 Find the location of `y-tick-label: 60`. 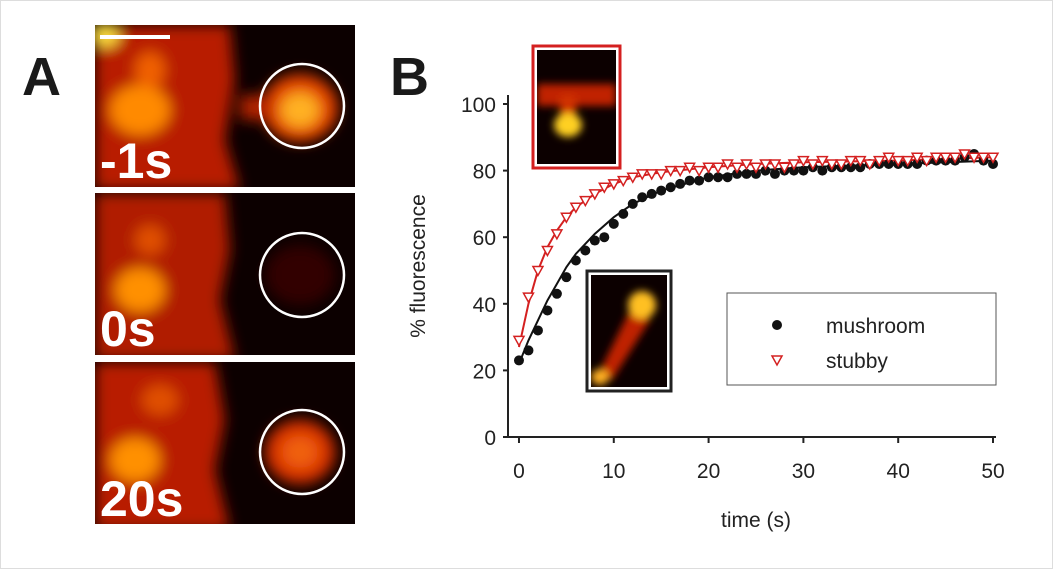

y-tick-label: 60 is located at coordinates (484, 238).